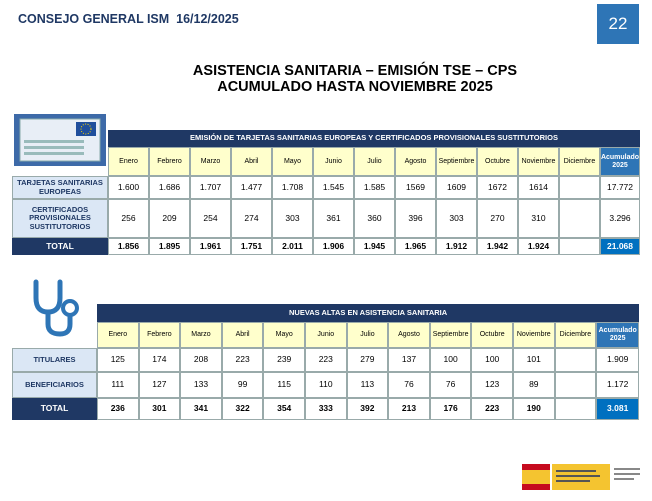 The height and width of the screenshot is (501, 652). What do you see at coordinates (201, 409) in the screenshot?
I see `data-cell: 341` at bounding box center [201, 409].